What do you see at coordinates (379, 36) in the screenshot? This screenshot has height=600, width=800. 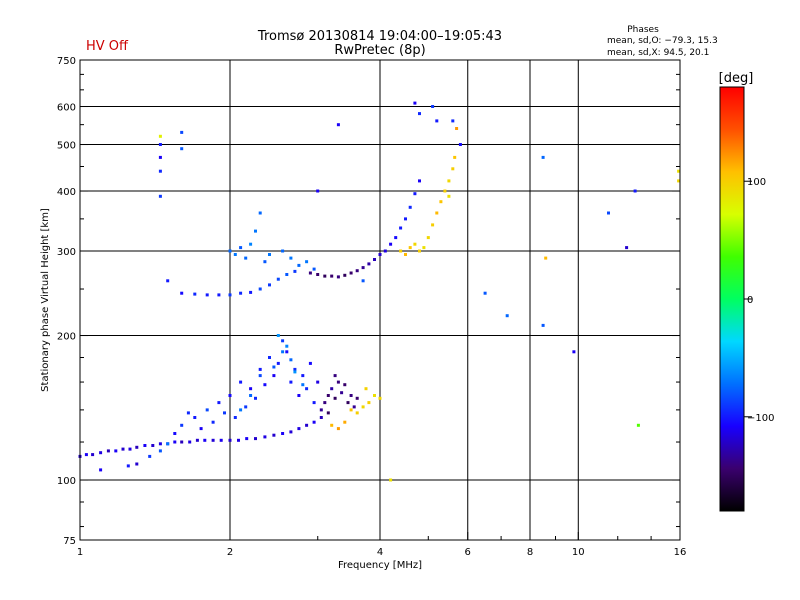 I see `chart-title: Tromsø 20130814 19:04:00–19:05:43` at bounding box center [379, 36].